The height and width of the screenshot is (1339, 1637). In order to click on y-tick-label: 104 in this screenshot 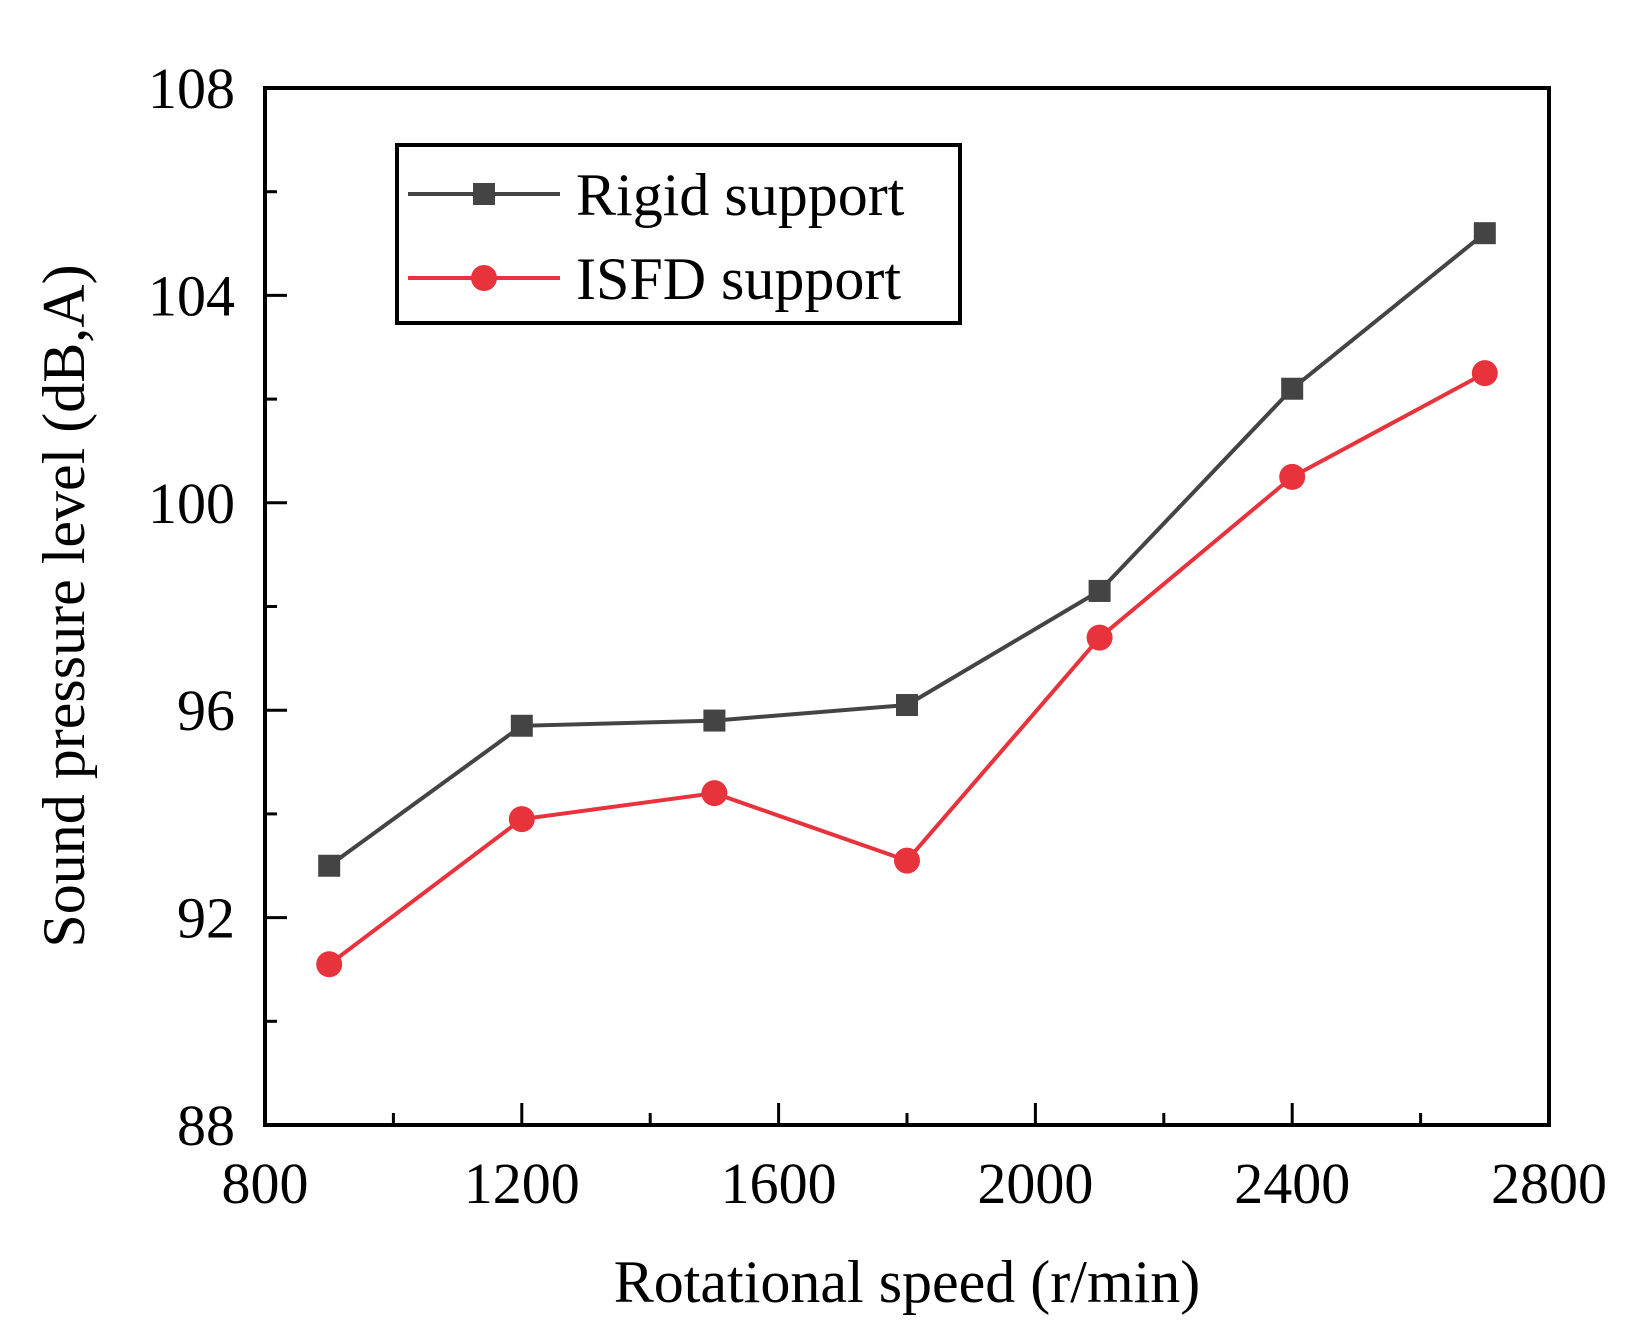, I will do `click(191, 295)`.